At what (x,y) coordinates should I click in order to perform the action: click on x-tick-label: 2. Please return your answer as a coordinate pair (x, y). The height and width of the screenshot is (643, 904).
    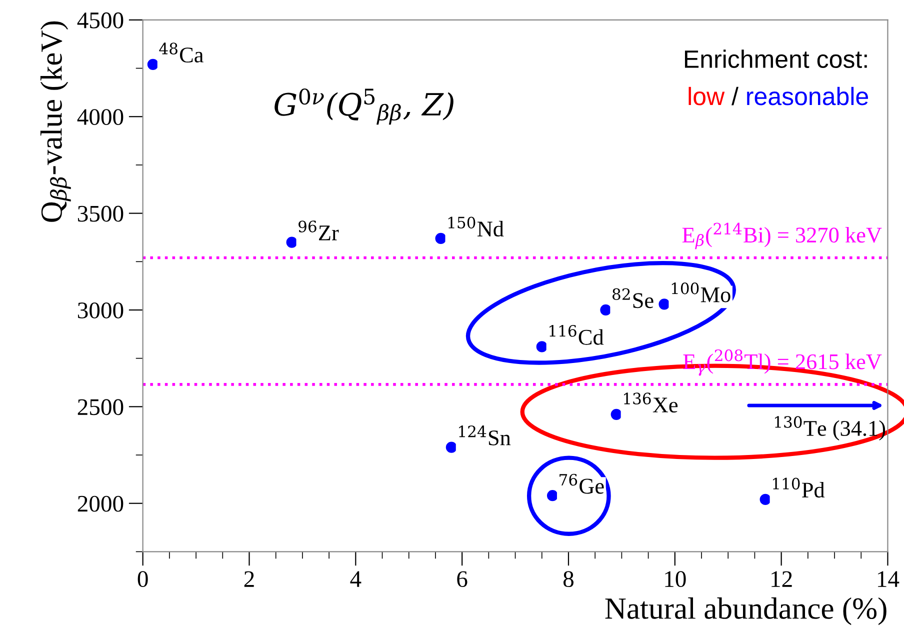
    Looking at the image, I should click on (249, 579).